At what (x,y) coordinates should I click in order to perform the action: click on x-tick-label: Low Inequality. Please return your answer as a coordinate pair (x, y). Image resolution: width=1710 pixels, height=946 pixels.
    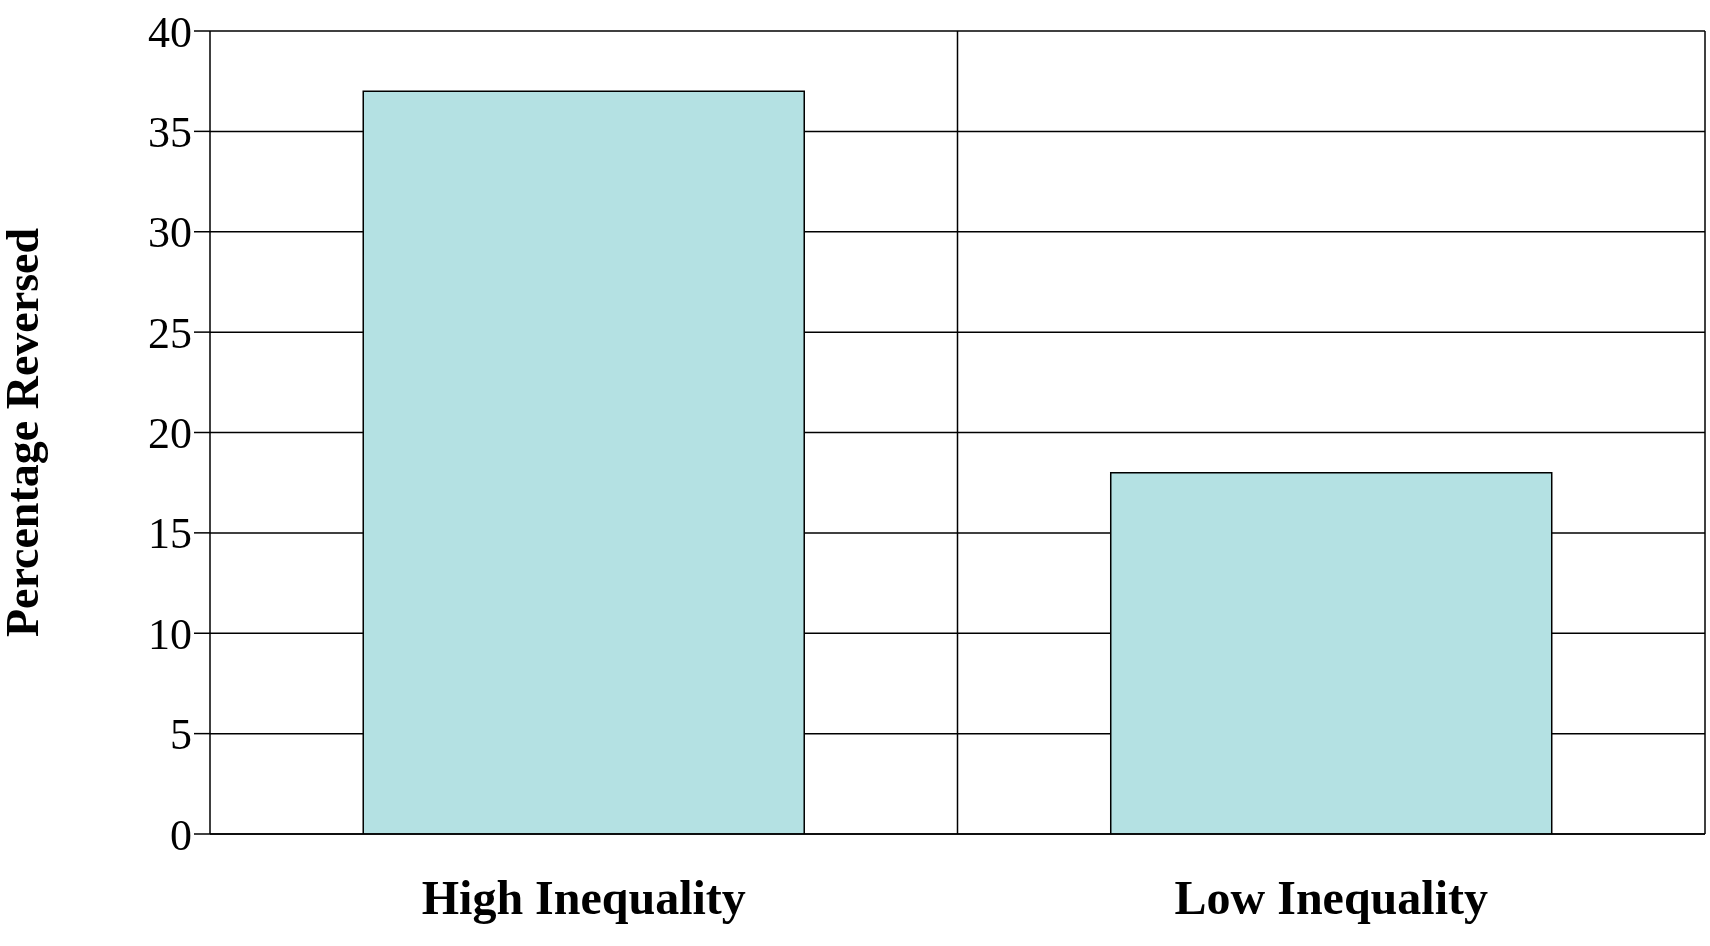
    Looking at the image, I should click on (1331, 898).